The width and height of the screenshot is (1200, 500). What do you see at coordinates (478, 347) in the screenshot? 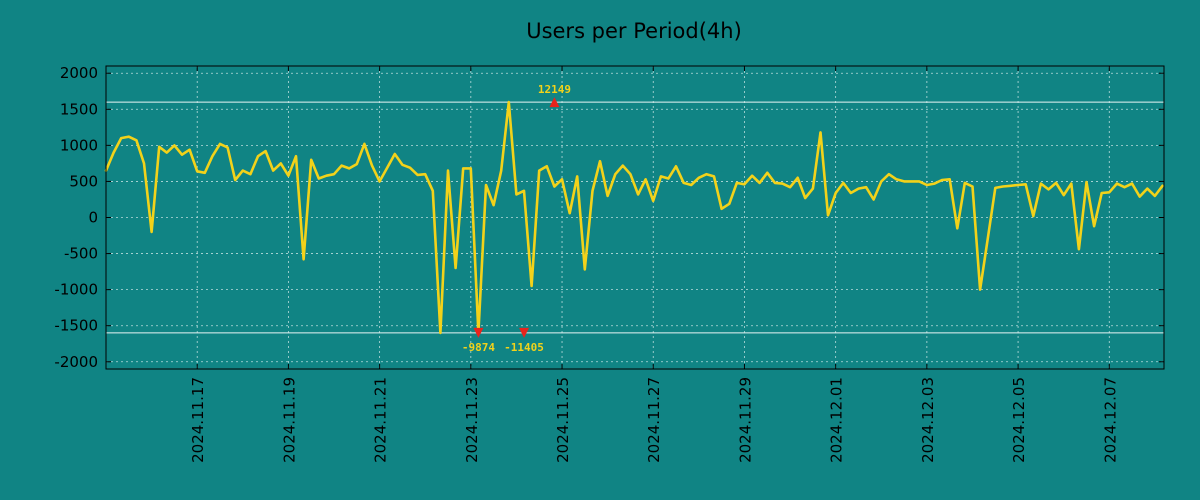
I see `min-annotation: -9874` at bounding box center [478, 347].